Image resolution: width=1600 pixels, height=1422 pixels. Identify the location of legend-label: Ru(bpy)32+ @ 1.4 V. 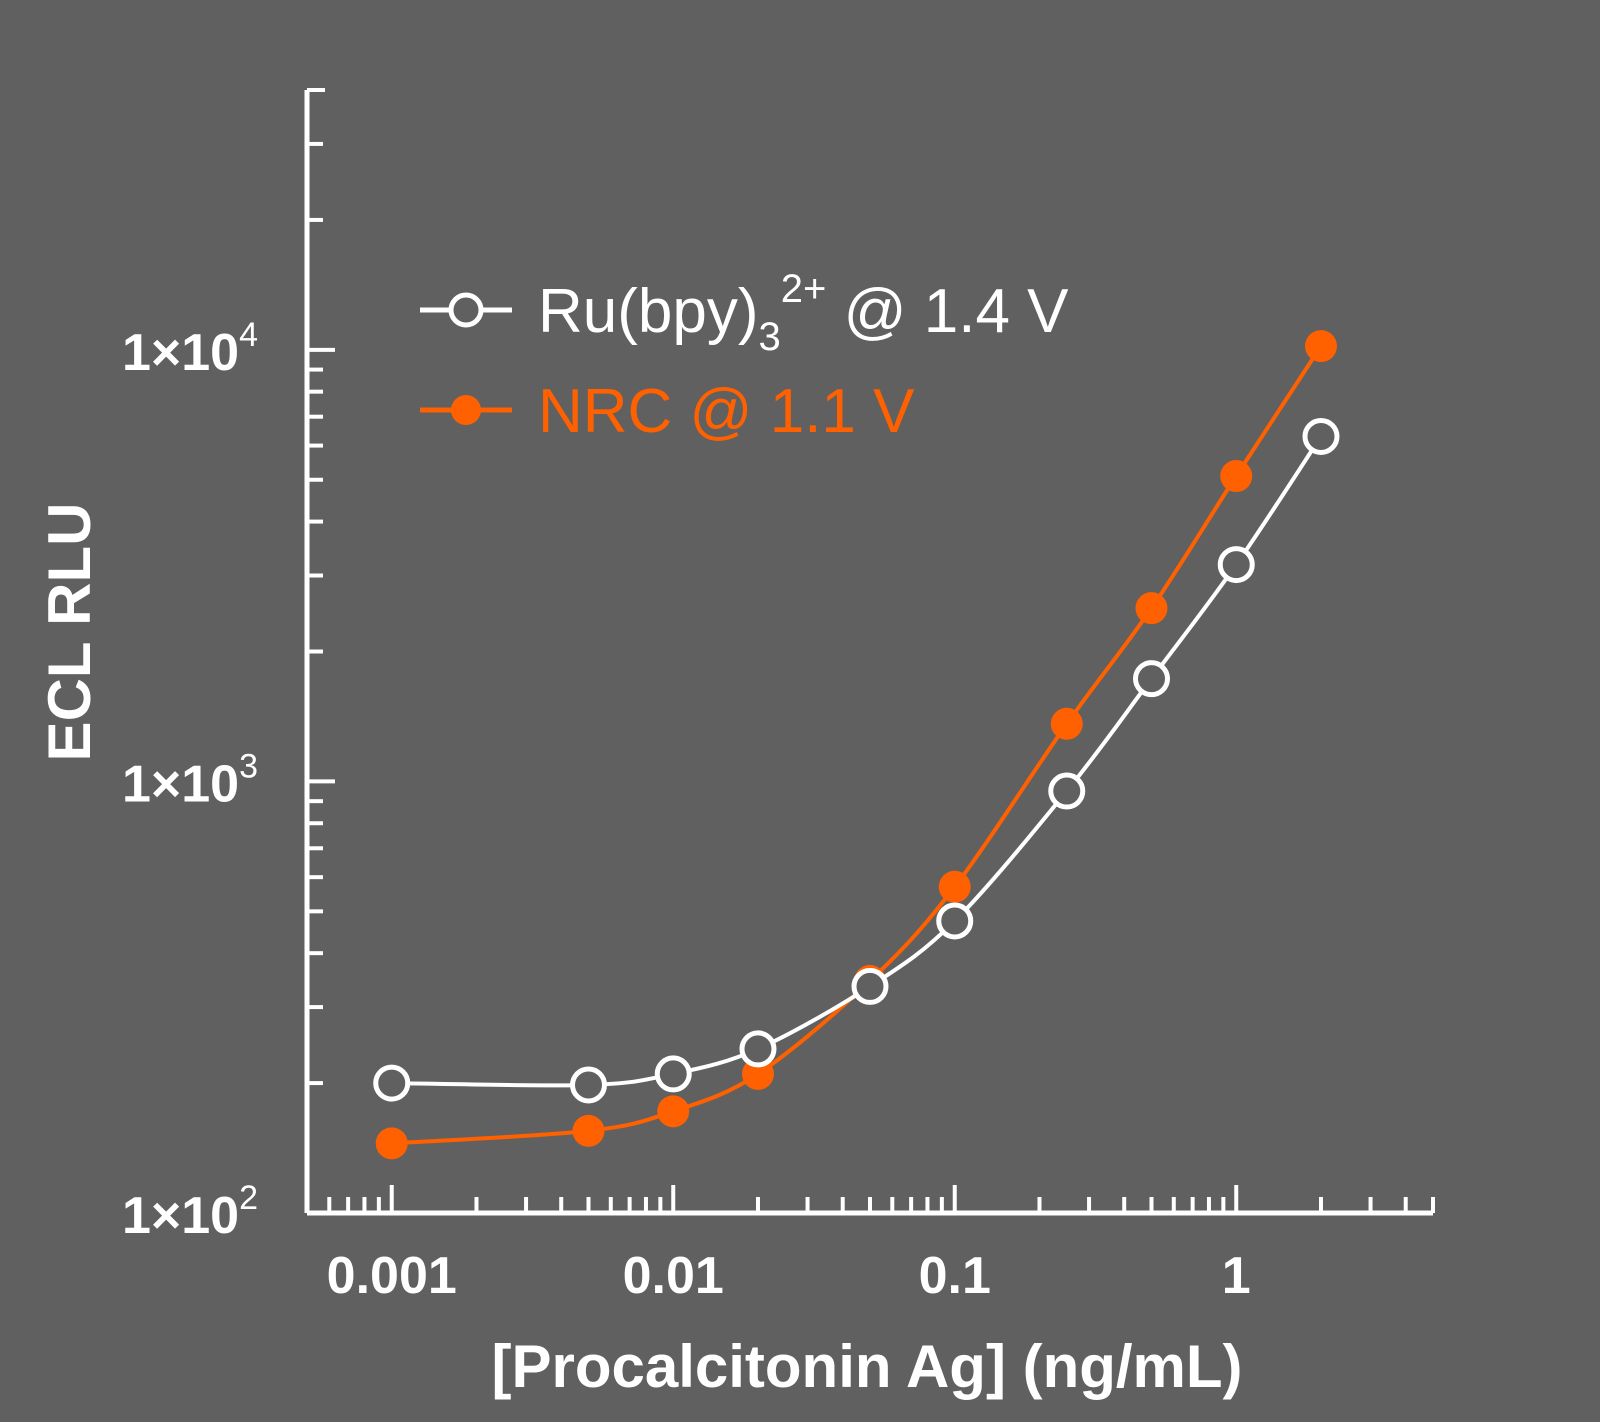
(803, 313).